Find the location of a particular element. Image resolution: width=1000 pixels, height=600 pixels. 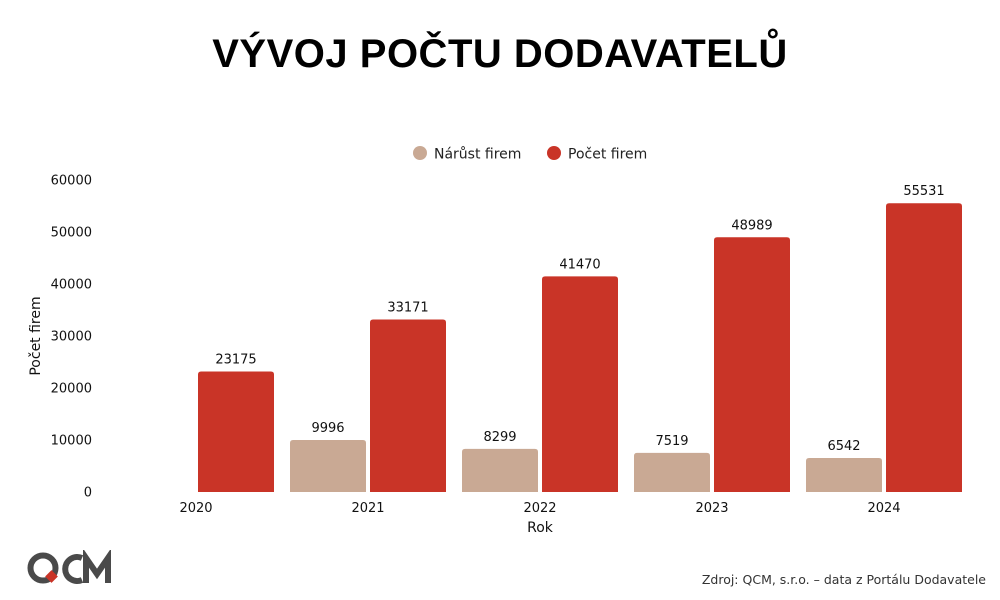

data-label: 6542 is located at coordinates (843, 446).